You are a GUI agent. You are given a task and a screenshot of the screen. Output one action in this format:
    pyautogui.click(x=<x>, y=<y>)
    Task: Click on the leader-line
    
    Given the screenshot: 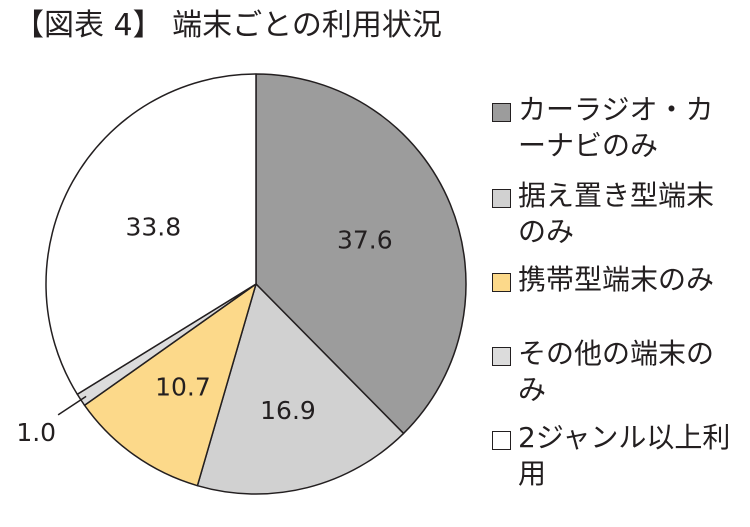 What is the action you would take?
    pyautogui.click(x=72, y=405)
    